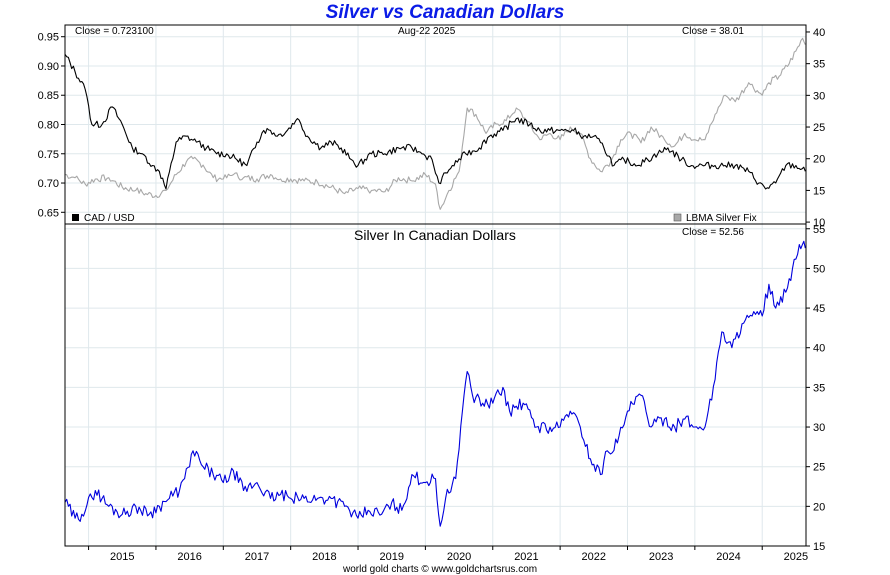 The image size is (890, 575). Describe the element at coordinates (819, 33) in the screenshot. I see `top-right-tick-label: 40` at that location.